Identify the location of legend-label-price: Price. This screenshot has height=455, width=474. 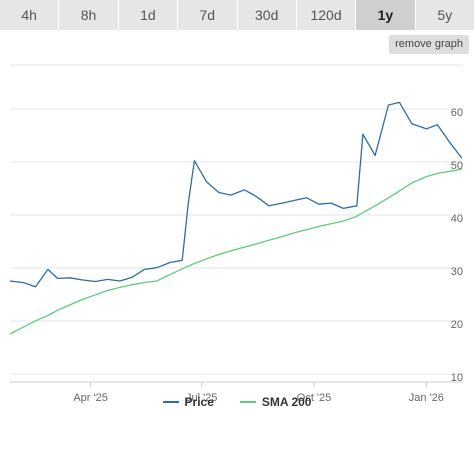
(199, 402).